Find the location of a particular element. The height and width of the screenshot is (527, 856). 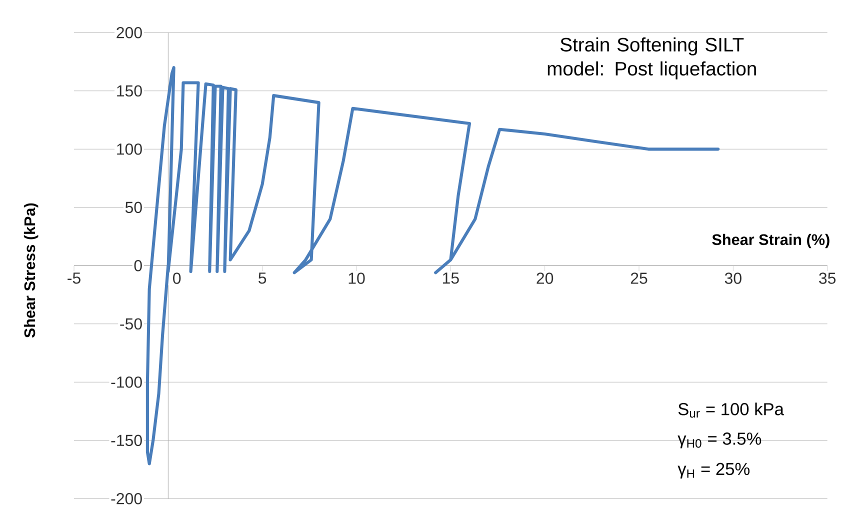

x-tick-label: 30 is located at coordinates (733, 278).